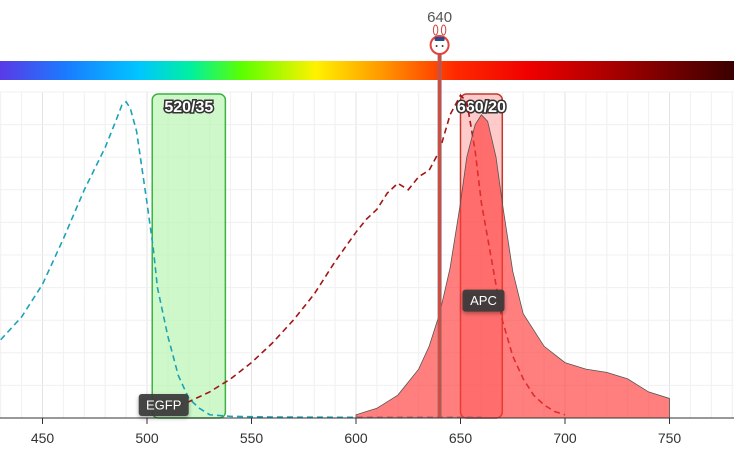 This screenshot has width=734, height=458. Describe the element at coordinates (481, 107) in the screenshot. I see `filter-label: 660/20` at that location.